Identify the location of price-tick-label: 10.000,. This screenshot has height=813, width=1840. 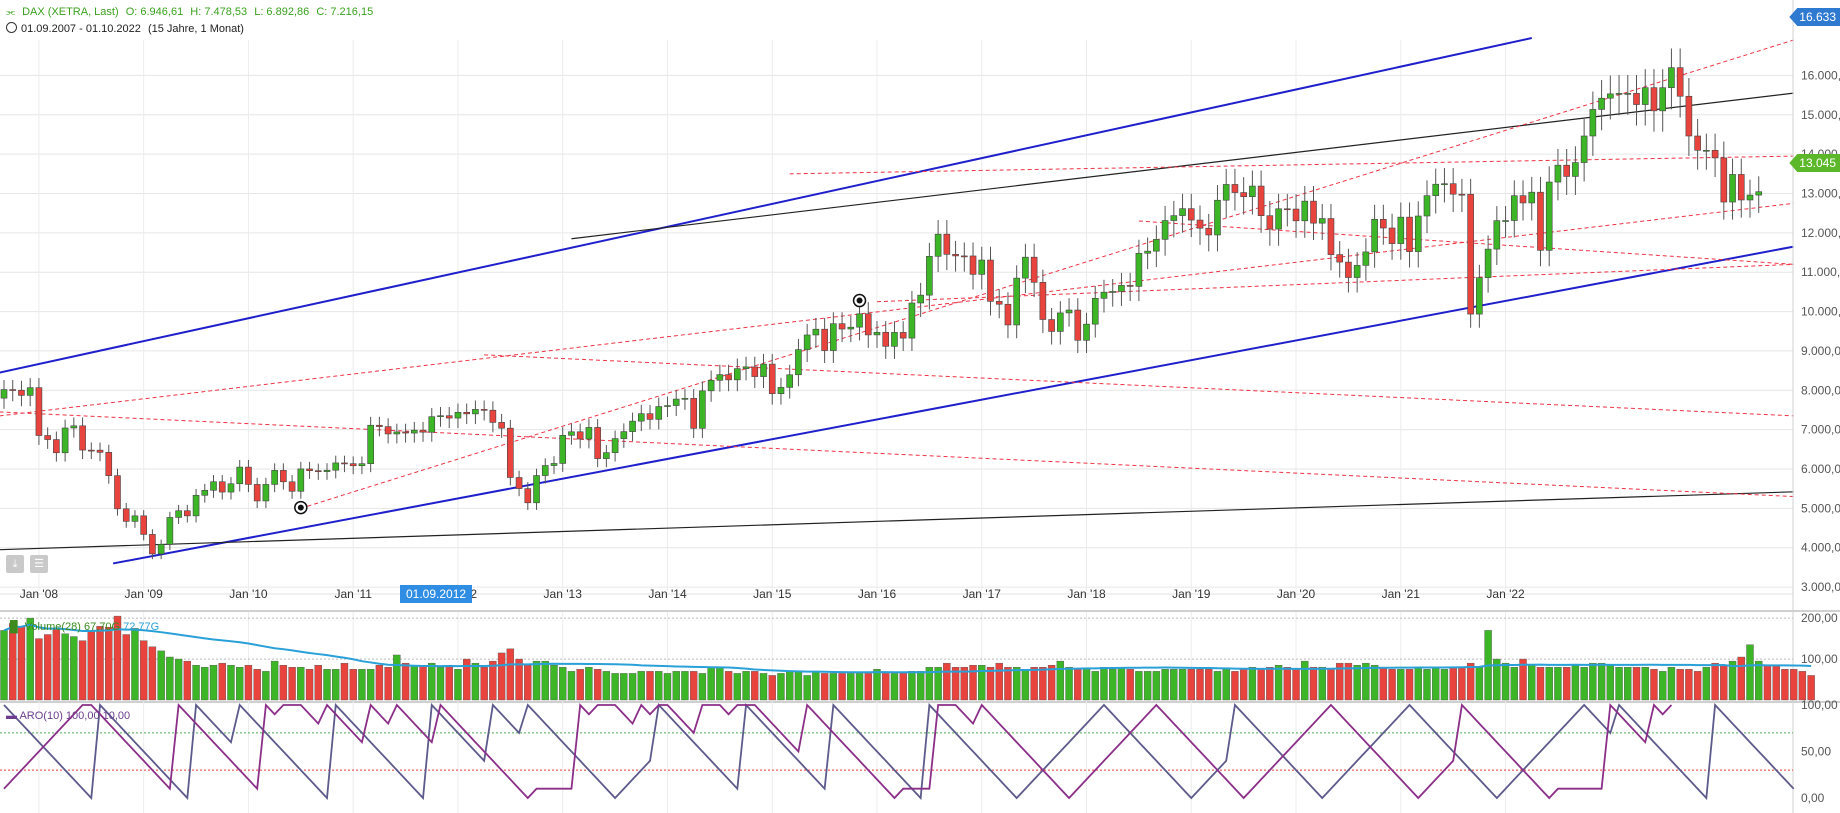
(1820, 312).